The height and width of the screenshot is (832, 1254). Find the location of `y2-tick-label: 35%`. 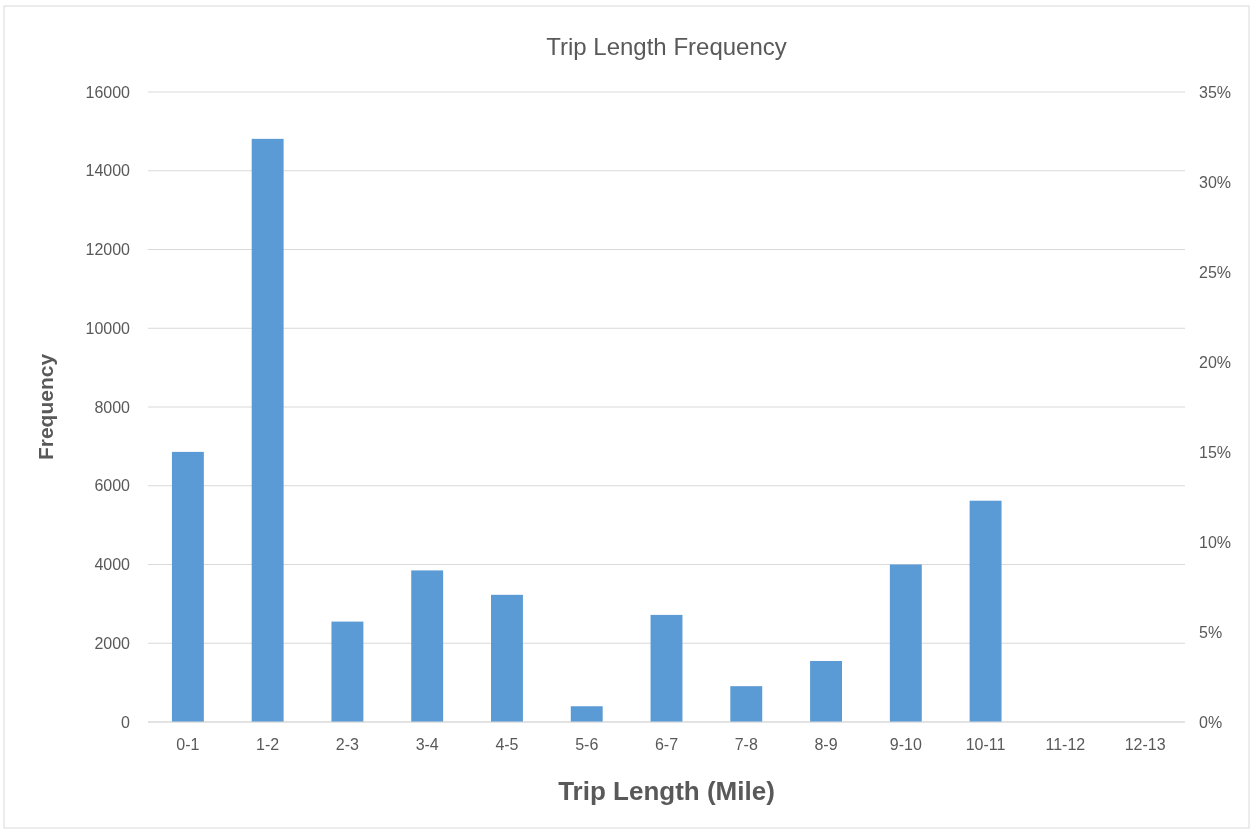

y2-tick-label: 35% is located at coordinates (1215, 92).